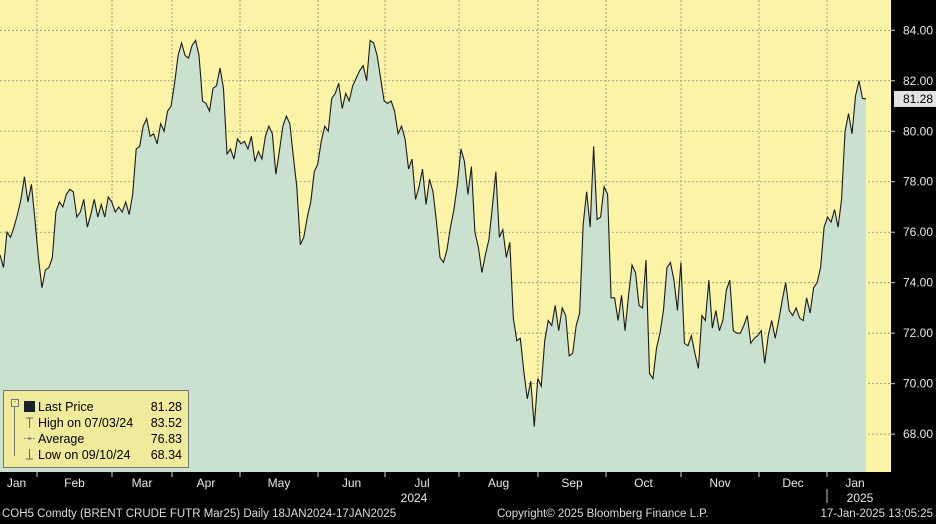 The image size is (936, 524). I want to click on legend-average: Average 76.83, so click(96, 439).